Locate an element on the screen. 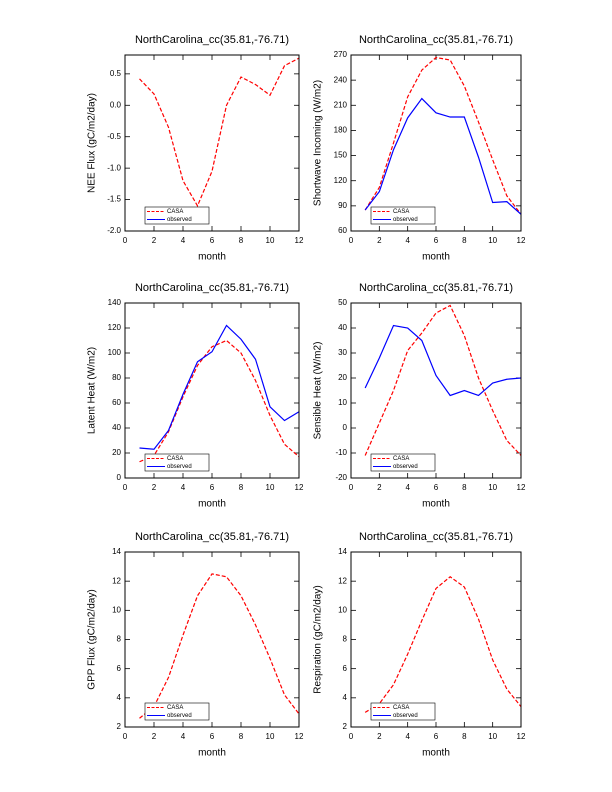  y-tick-label: -20 is located at coordinates (341, 477).